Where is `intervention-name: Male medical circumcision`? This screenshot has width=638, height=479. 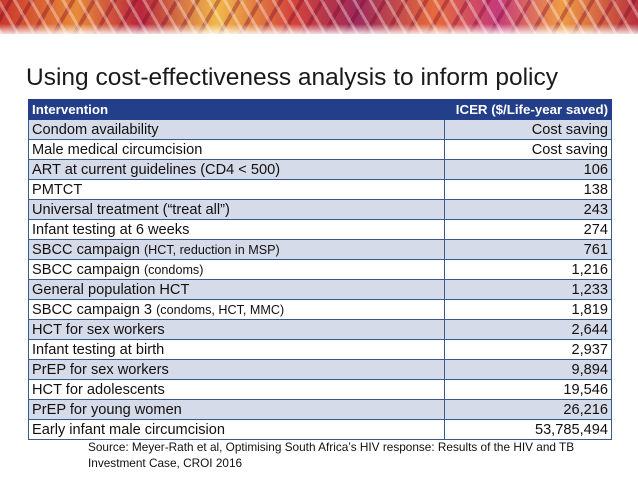 intervention-name: Male medical circumcision is located at coordinates (117, 149).